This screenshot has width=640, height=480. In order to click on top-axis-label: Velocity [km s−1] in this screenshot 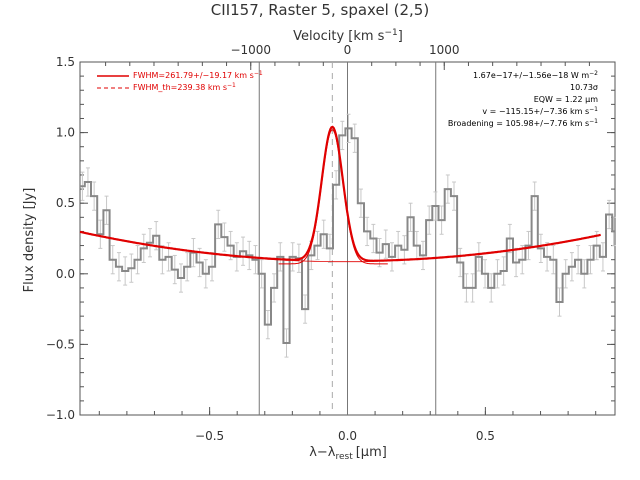, I will do `click(348, 36)`.